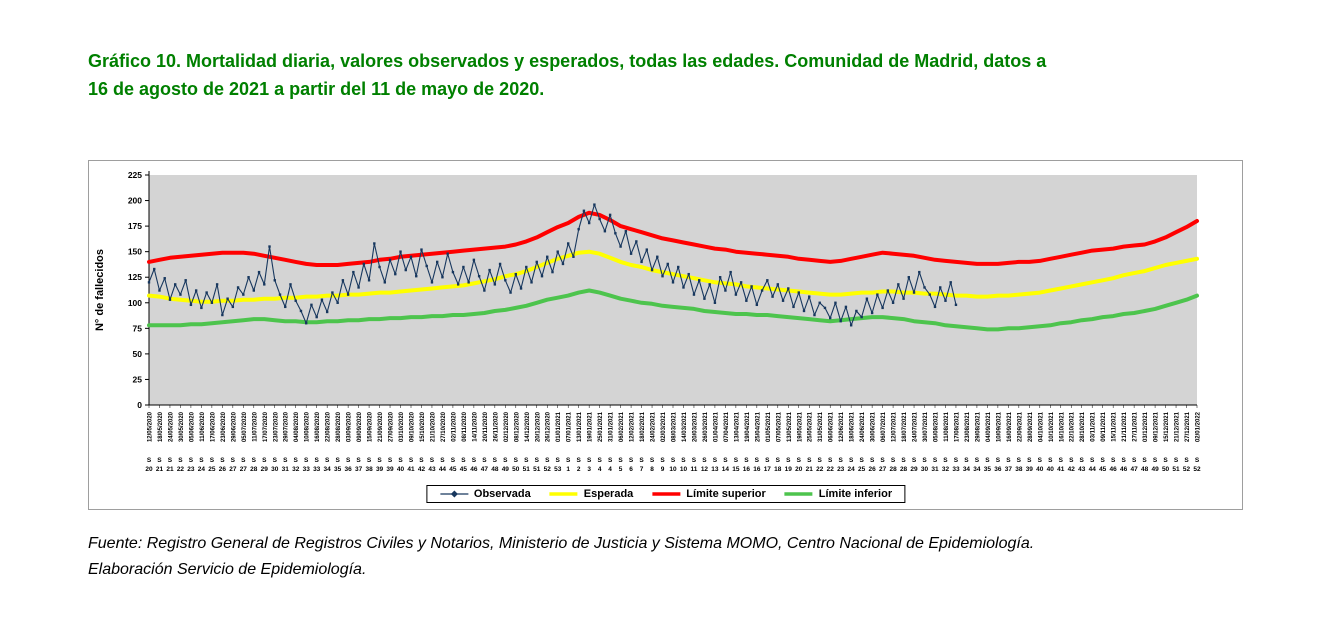  Describe the element at coordinates (612, 426) in the screenshot. I see `x-date-label: 31/01/2021` at that location.